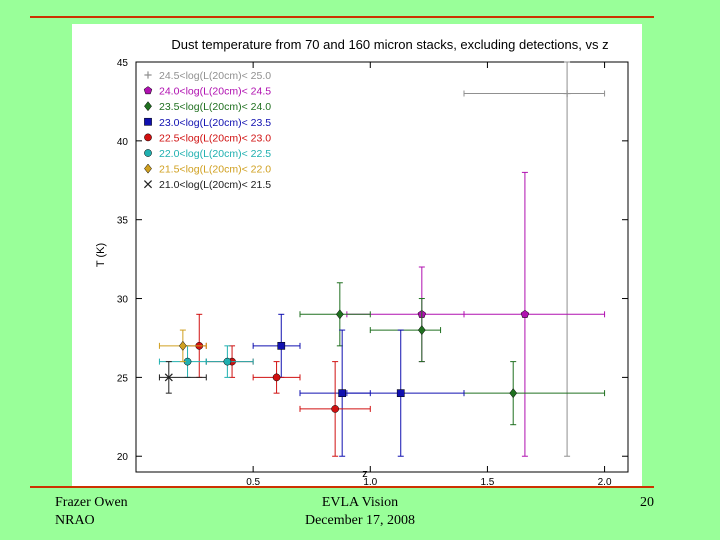 The width and height of the screenshot is (720, 540). Describe the element at coordinates (253, 481) in the screenshot. I see `x-tick-label: 0.5` at that location.